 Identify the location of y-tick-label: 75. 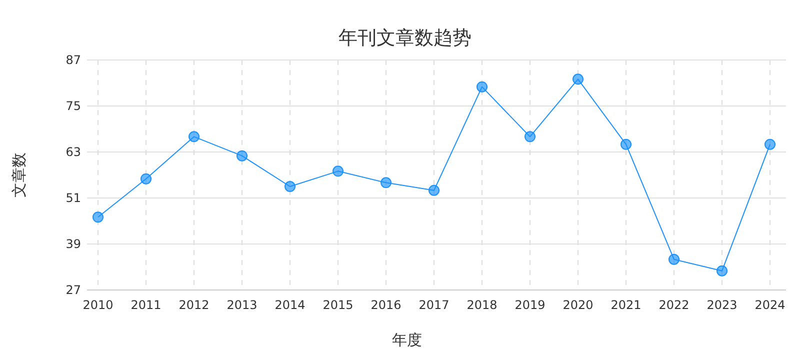
(73, 106).